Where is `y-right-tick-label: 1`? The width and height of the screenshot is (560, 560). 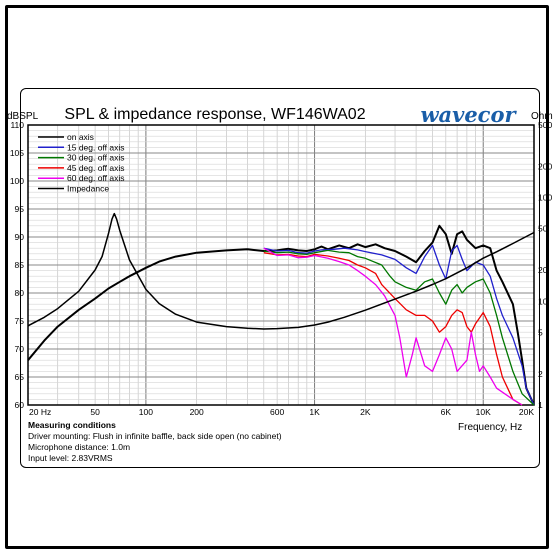 y-right-tick-label: 1 is located at coordinates (540, 405).